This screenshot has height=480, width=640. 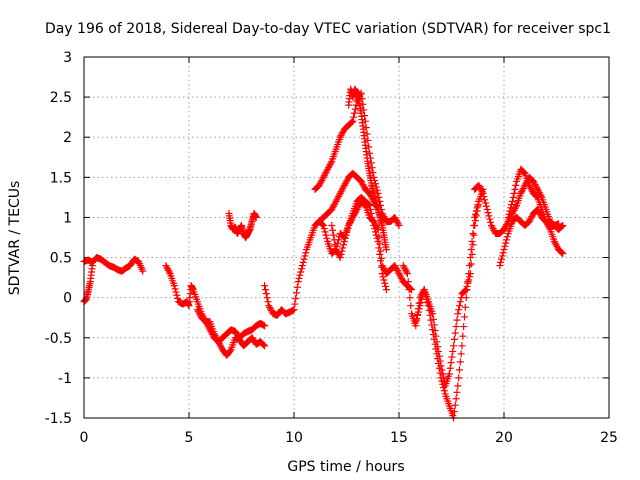 What do you see at coordinates (15, 238) in the screenshot?
I see `y-axis-label: SDTVAR / TECUs` at bounding box center [15, 238].